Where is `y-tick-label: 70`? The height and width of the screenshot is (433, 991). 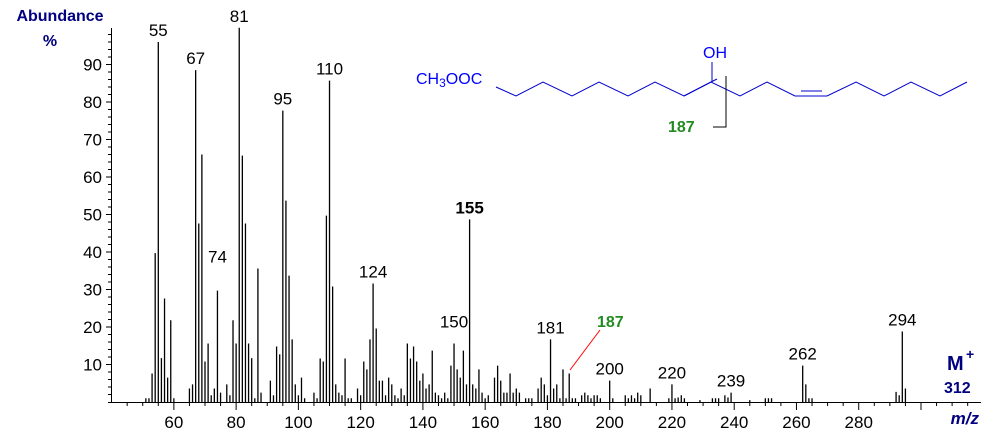 y-tick-label: 70 is located at coordinates (92, 140).